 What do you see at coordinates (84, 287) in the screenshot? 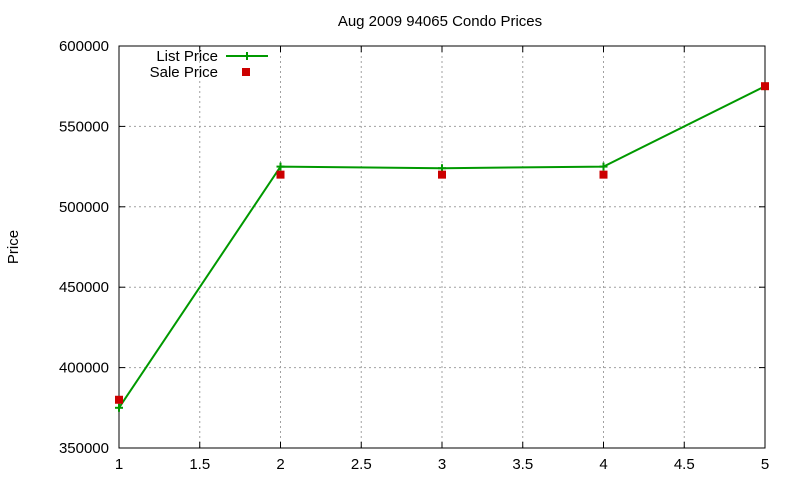
I see `y-tick-label: 450000` at bounding box center [84, 287].